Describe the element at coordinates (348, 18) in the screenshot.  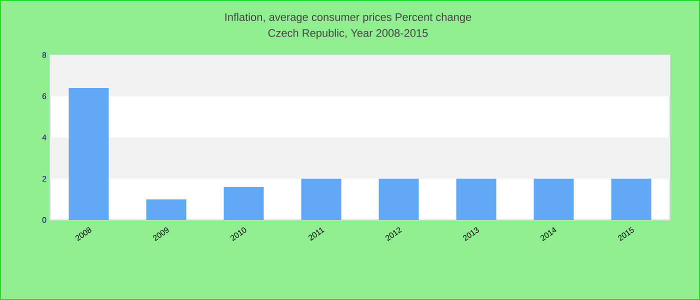
I see `chart-title: Inflation, average consumer prices Percent change` at that location.